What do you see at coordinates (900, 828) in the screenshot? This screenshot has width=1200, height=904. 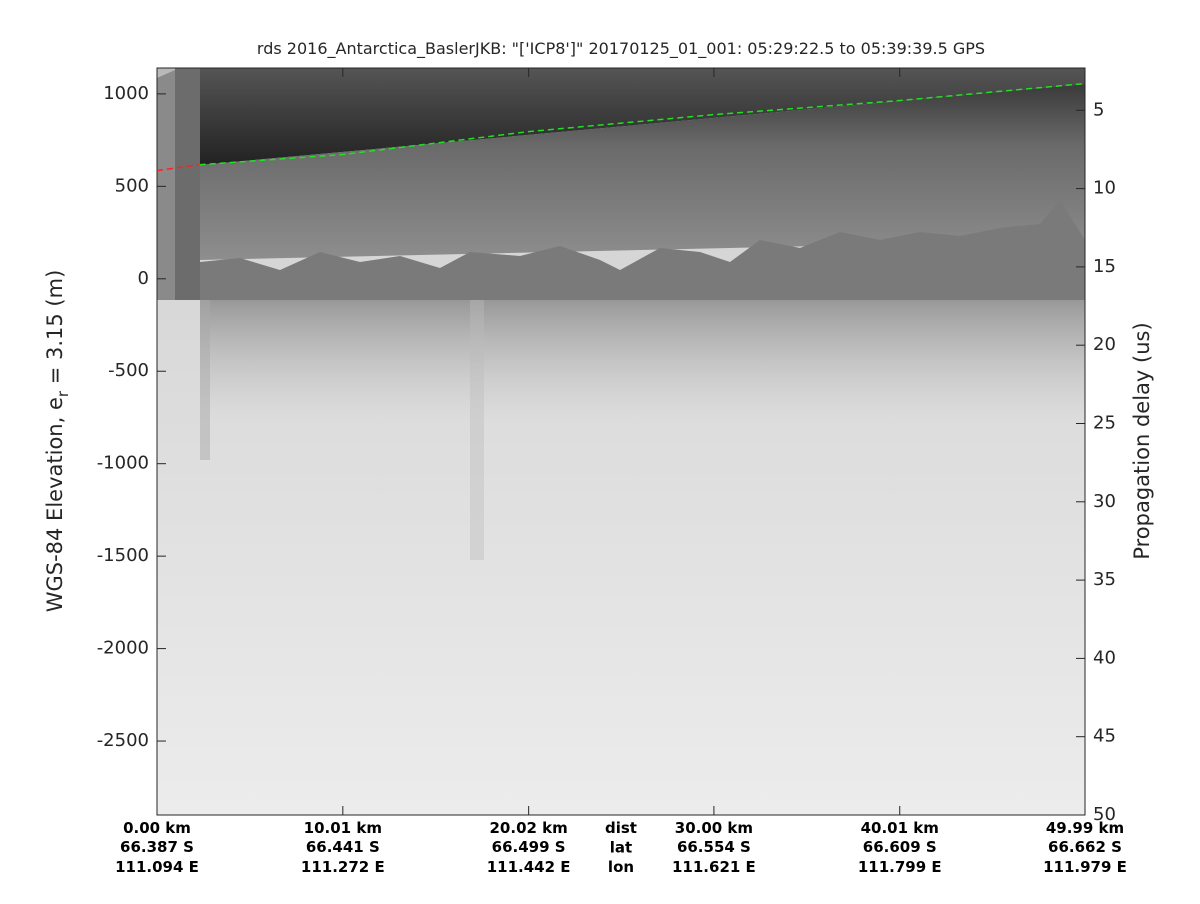 I see `x-tick-label: 40.01 km` at bounding box center [900, 828].